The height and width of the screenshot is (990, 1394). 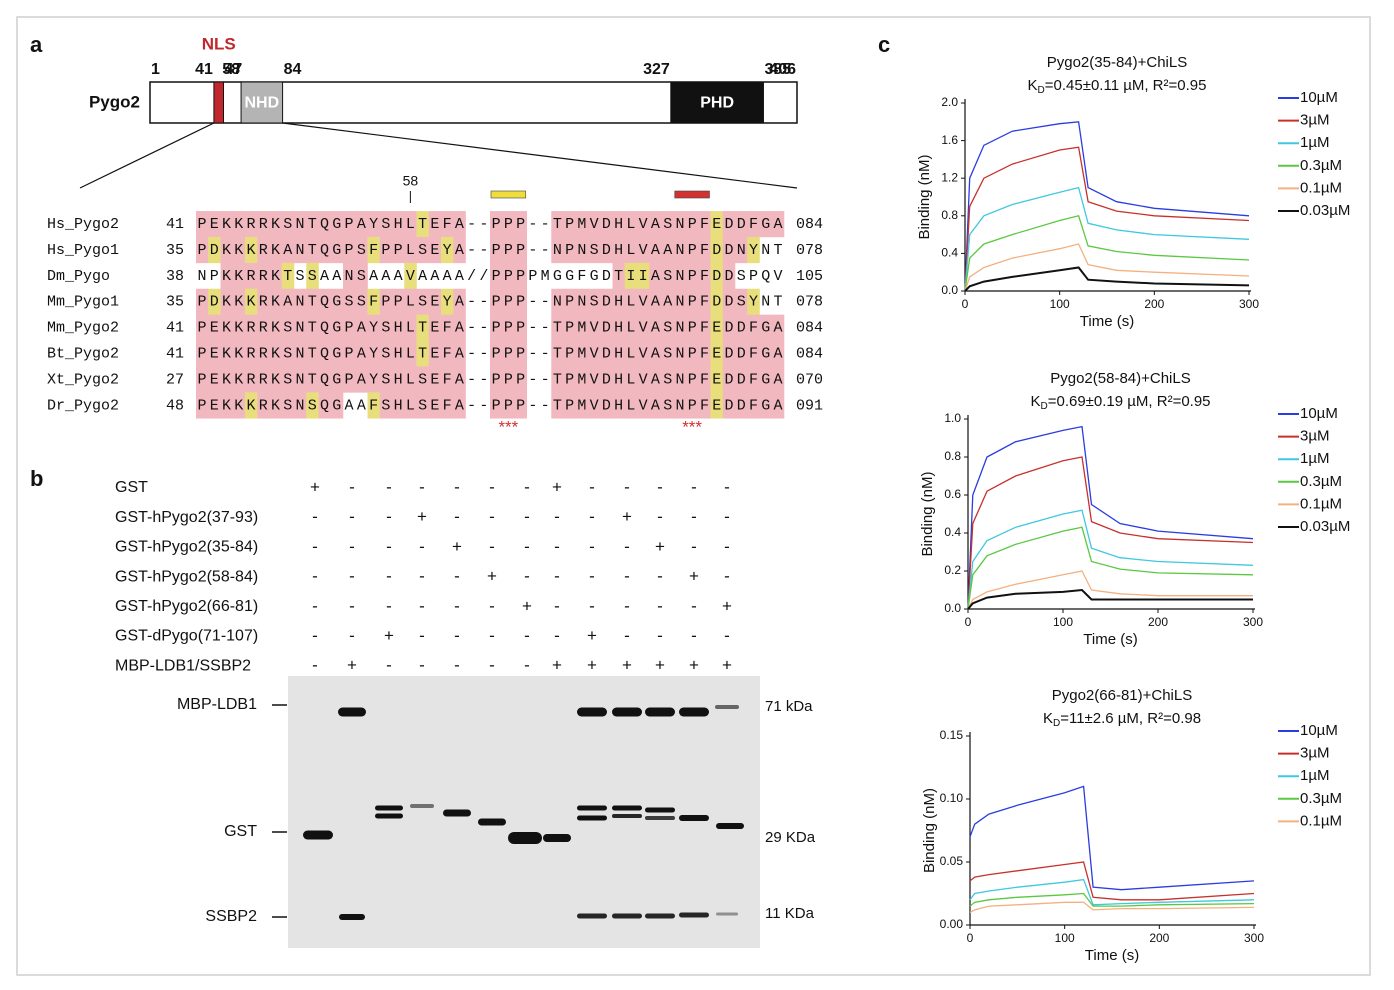 What do you see at coordinates (524, 812) in the screenshot?
I see `gel` at bounding box center [524, 812].